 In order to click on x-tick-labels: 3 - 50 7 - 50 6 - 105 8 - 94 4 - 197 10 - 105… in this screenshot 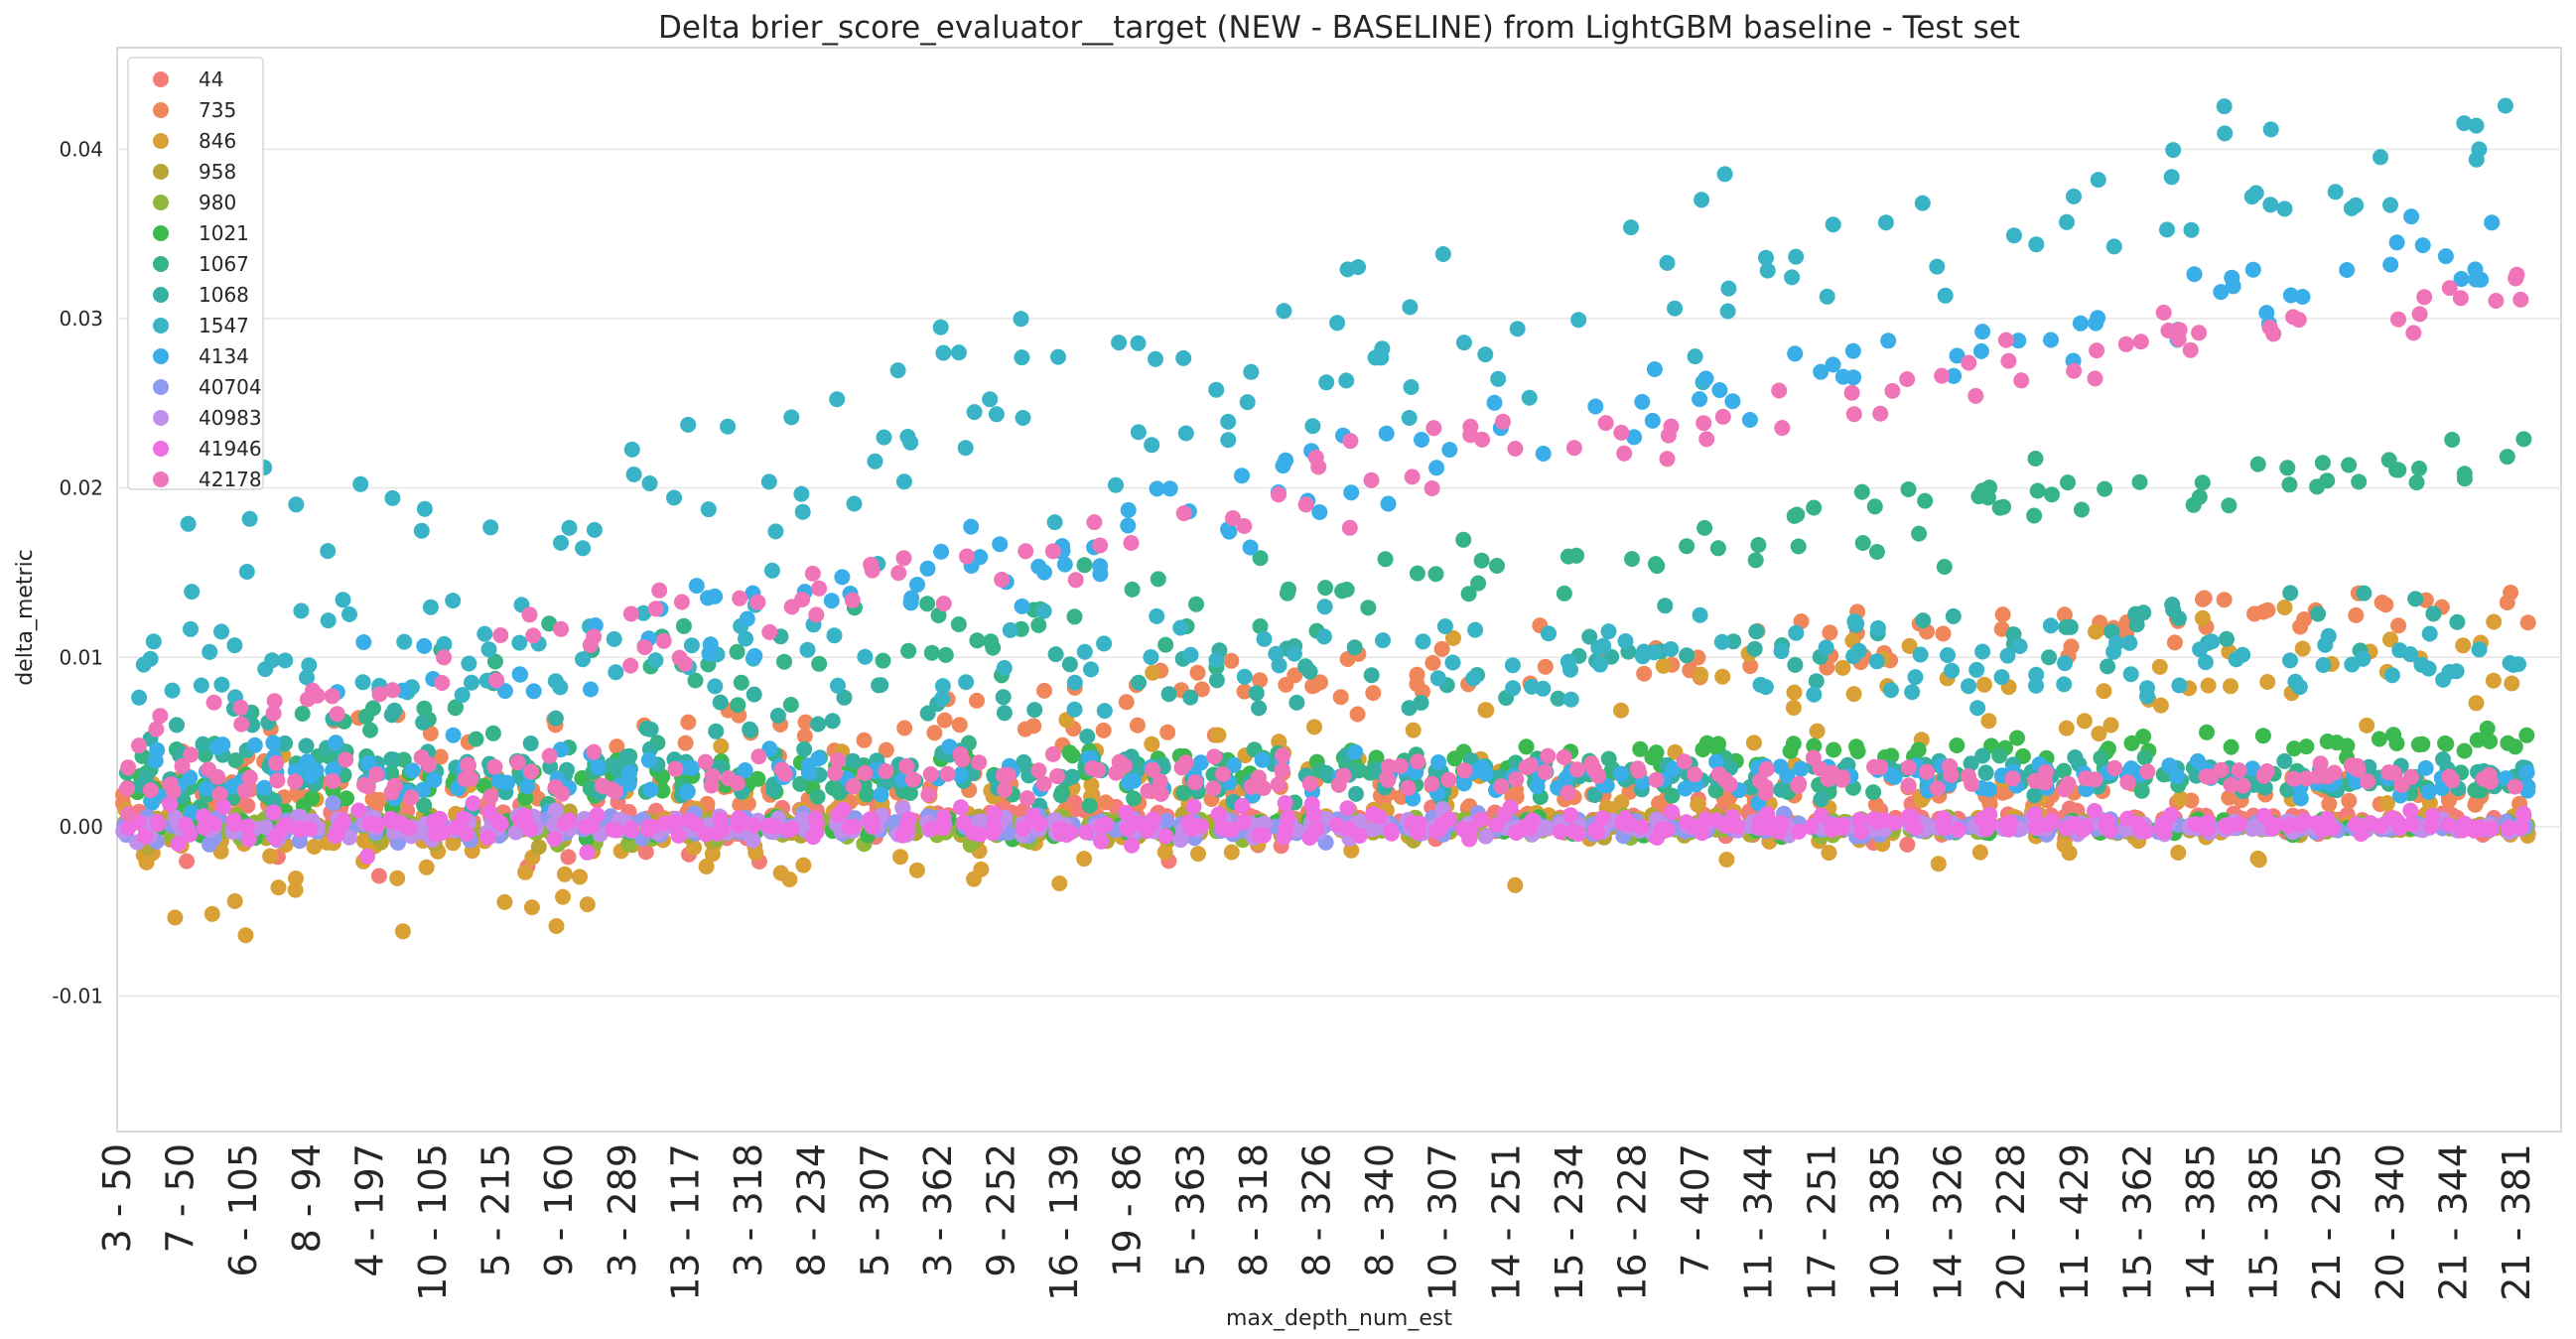, I will do `click(1316, 1222)`.